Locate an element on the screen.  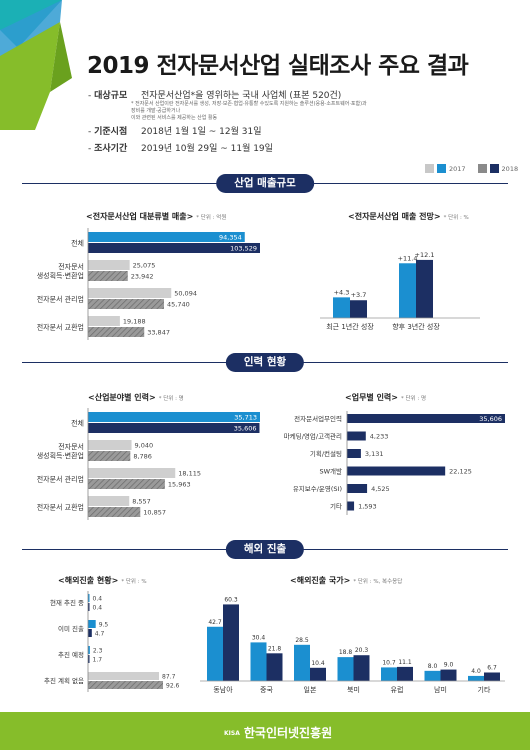
data-label: 4,525 is located at coordinates (380, 489).